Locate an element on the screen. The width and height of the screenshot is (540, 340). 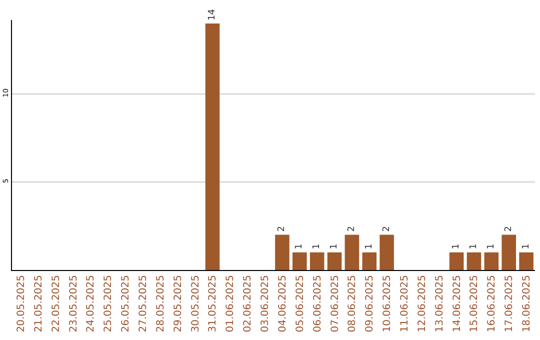
x-tick-label: 17.06.2025 is located at coordinates (510, 303).